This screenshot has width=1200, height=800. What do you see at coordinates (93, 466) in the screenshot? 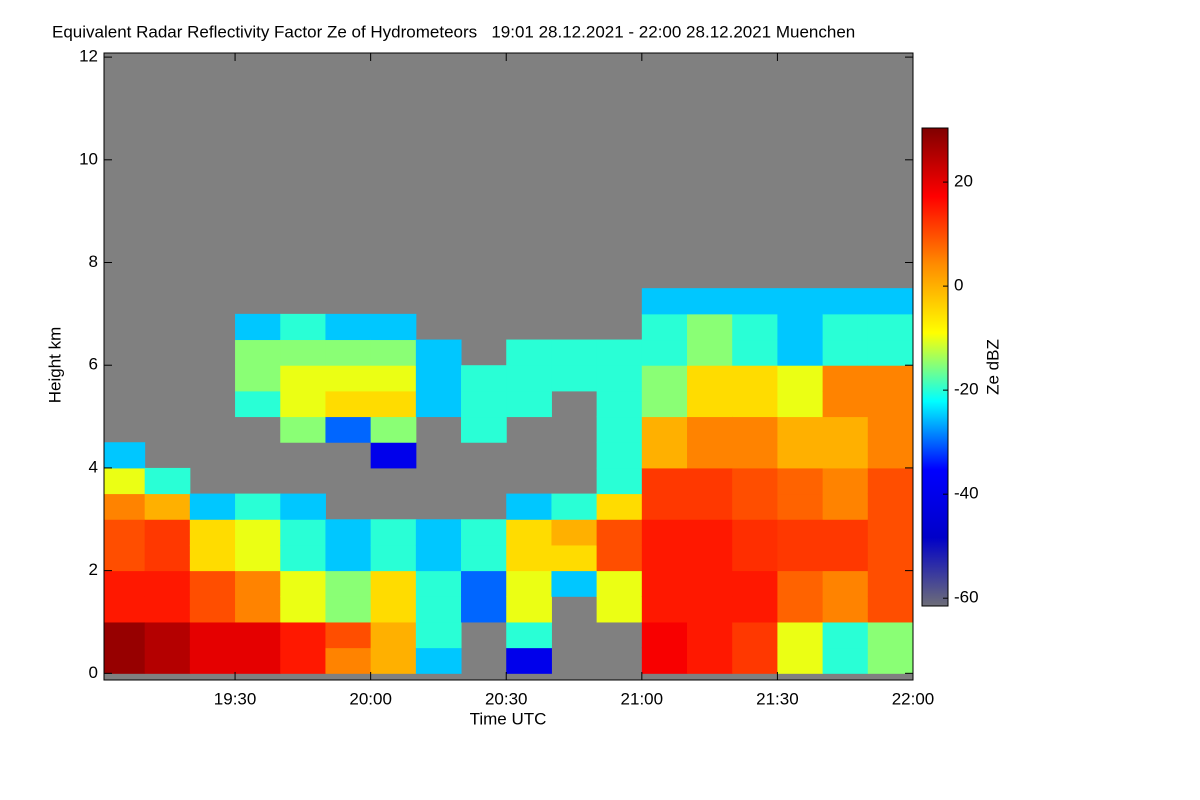
I see `y-tick-label: 4` at bounding box center [93, 466].